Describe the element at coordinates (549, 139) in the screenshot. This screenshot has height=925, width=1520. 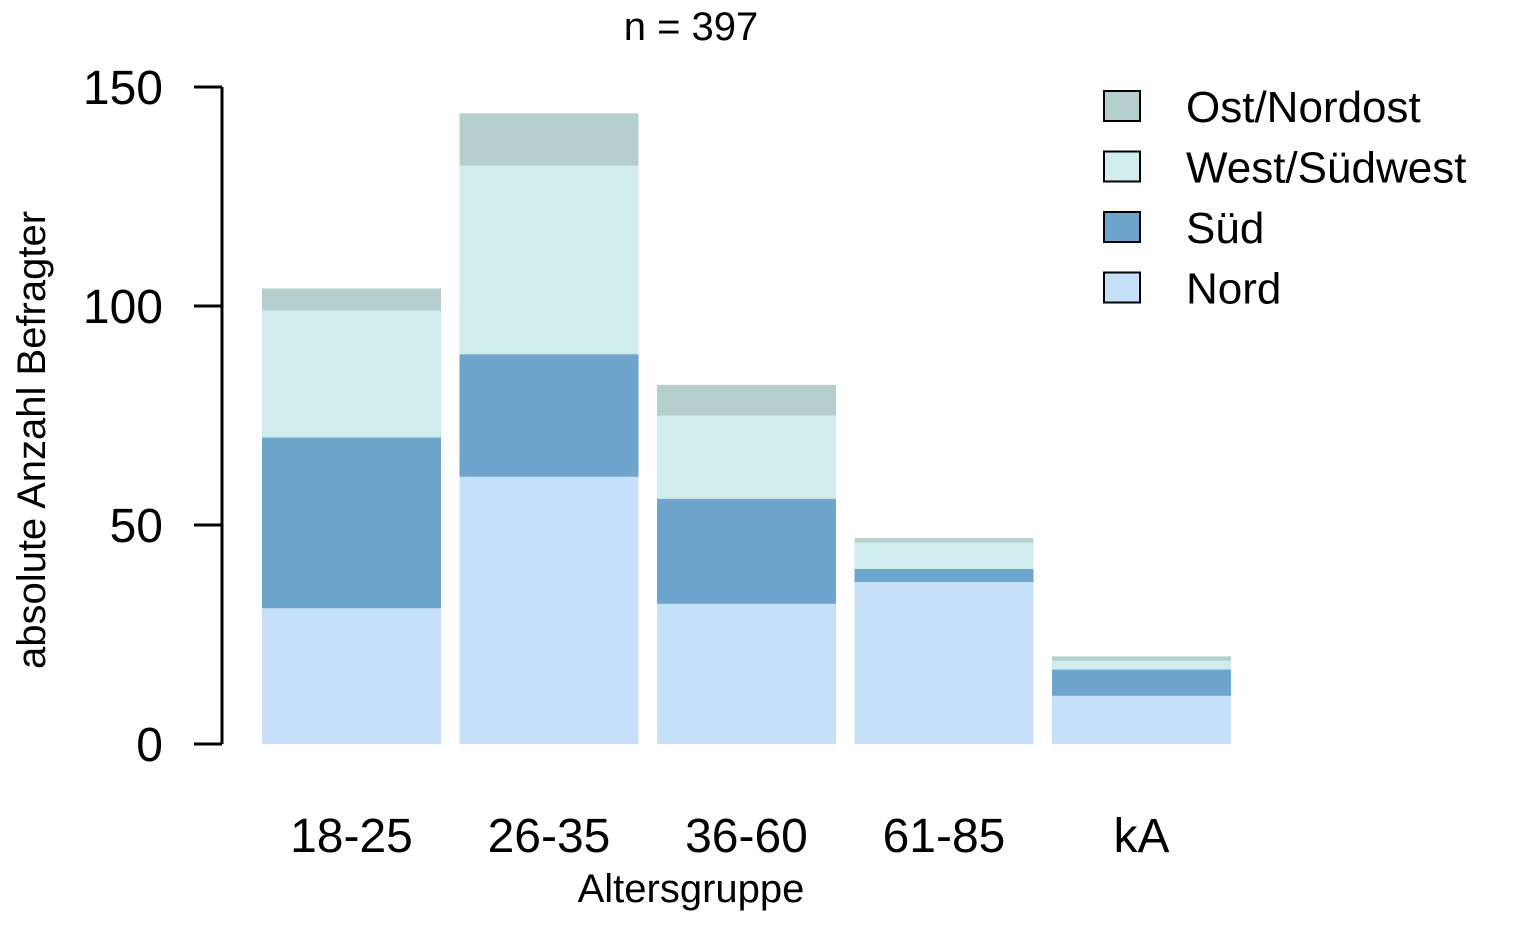
I see `bar-26-35-ost-nordost` at that location.